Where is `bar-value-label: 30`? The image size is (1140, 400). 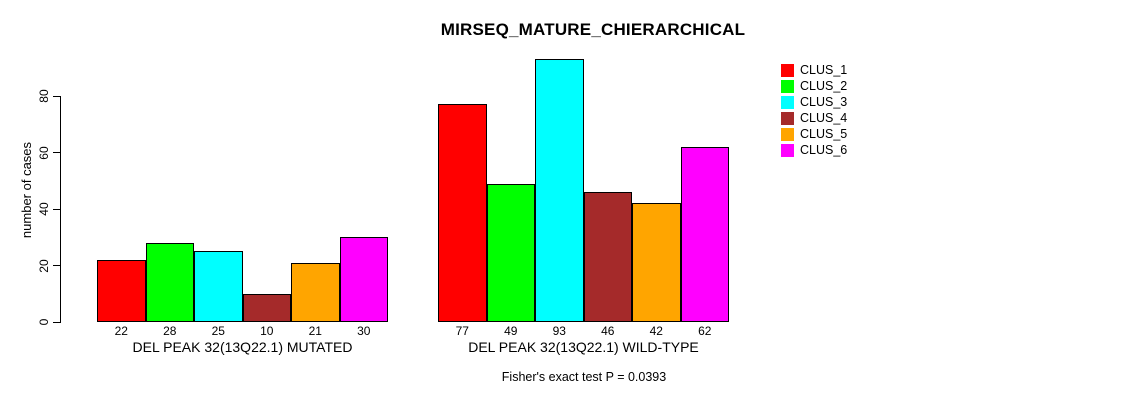 bar-value-label: 30 is located at coordinates (364, 331).